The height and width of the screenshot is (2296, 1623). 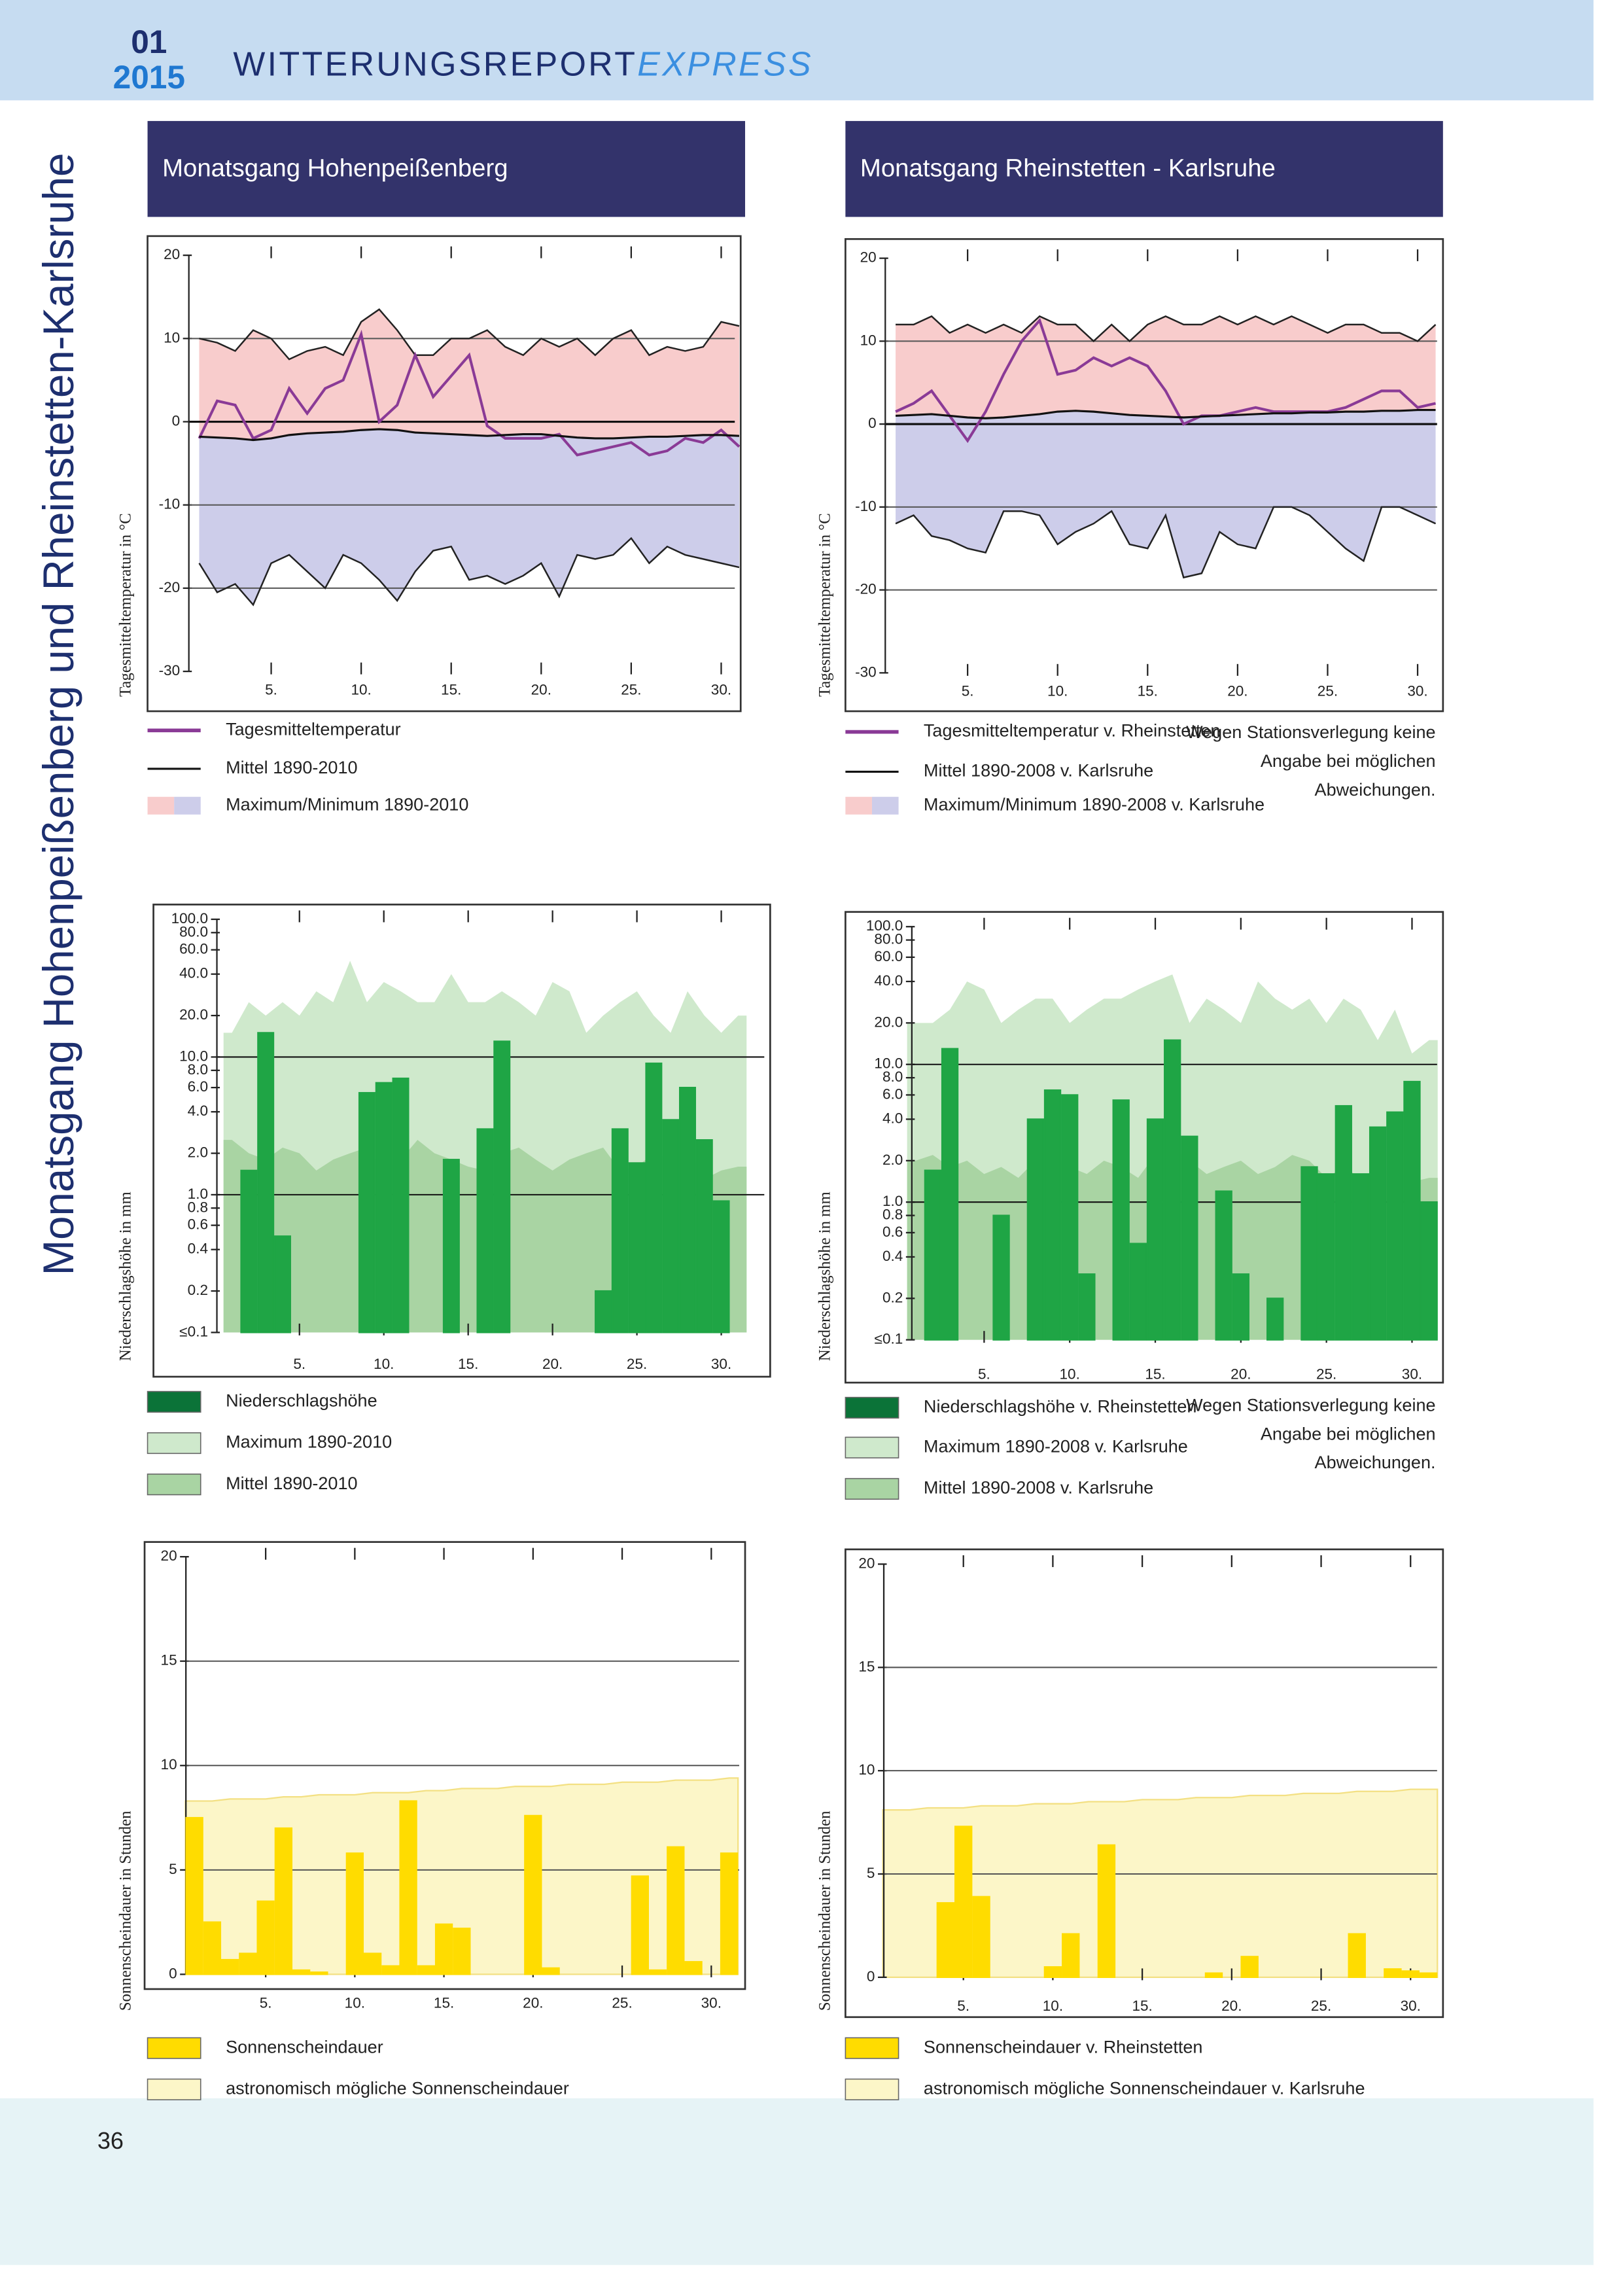 What do you see at coordinates (170, 504) in the screenshot?
I see `y-tick-label: -10` at bounding box center [170, 504].